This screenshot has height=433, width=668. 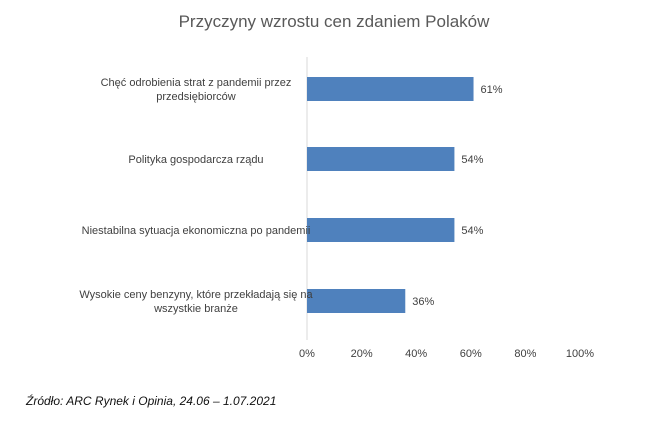 What do you see at coordinates (307, 354) in the screenshot?
I see `x-tick-label-0: 0%` at bounding box center [307, 354].